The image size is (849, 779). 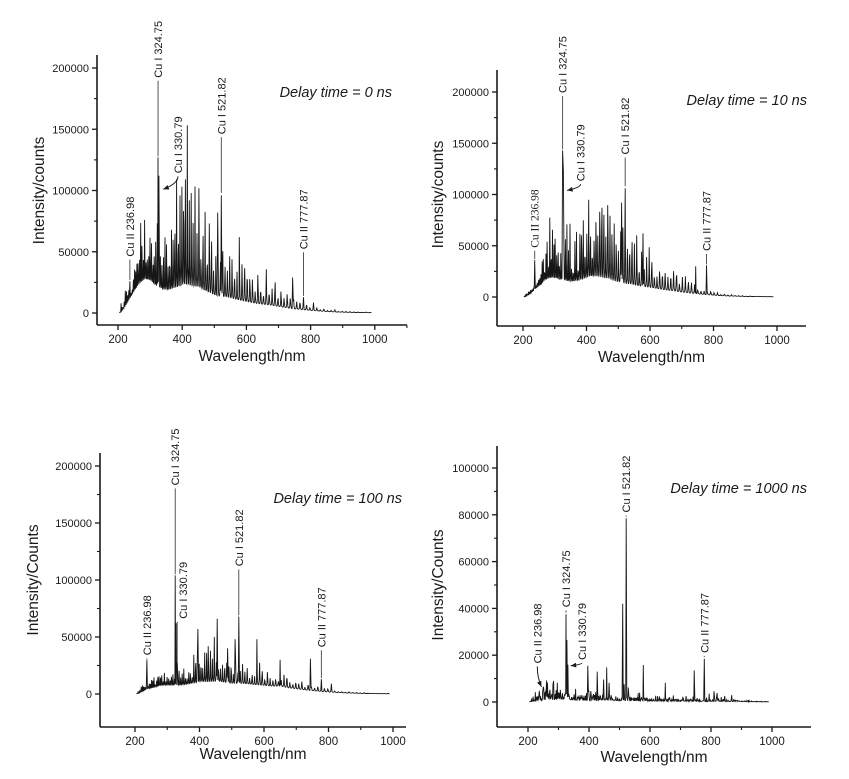 I want to click on delay-time-label: Delay time = 0 ns, so click(x=336, y=93).